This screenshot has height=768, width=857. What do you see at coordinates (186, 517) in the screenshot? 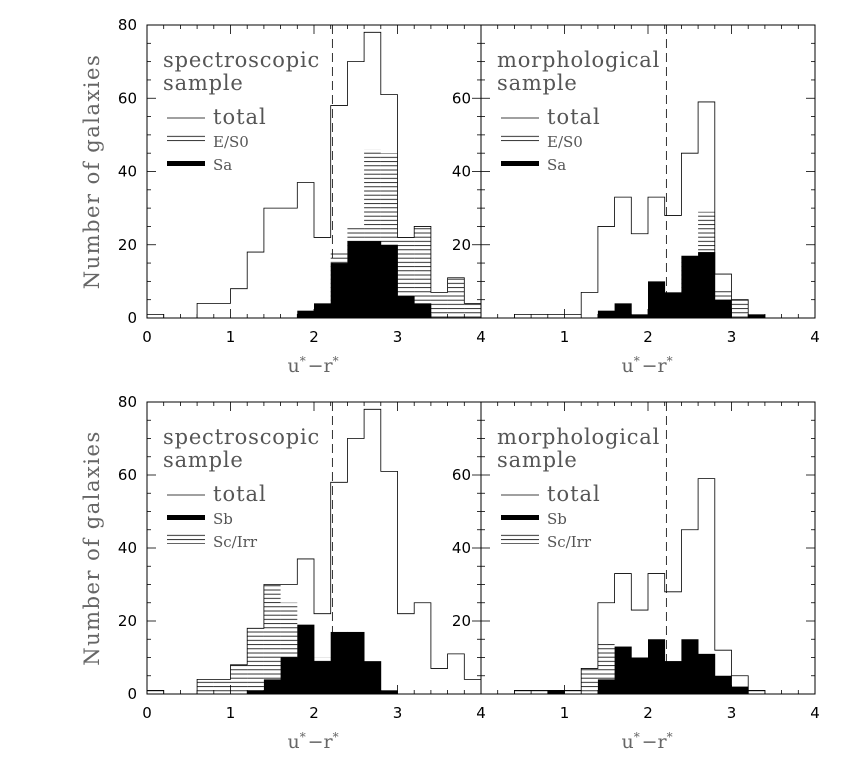
I see `legend-swatch-Sb` at bounding box center [186, 517].